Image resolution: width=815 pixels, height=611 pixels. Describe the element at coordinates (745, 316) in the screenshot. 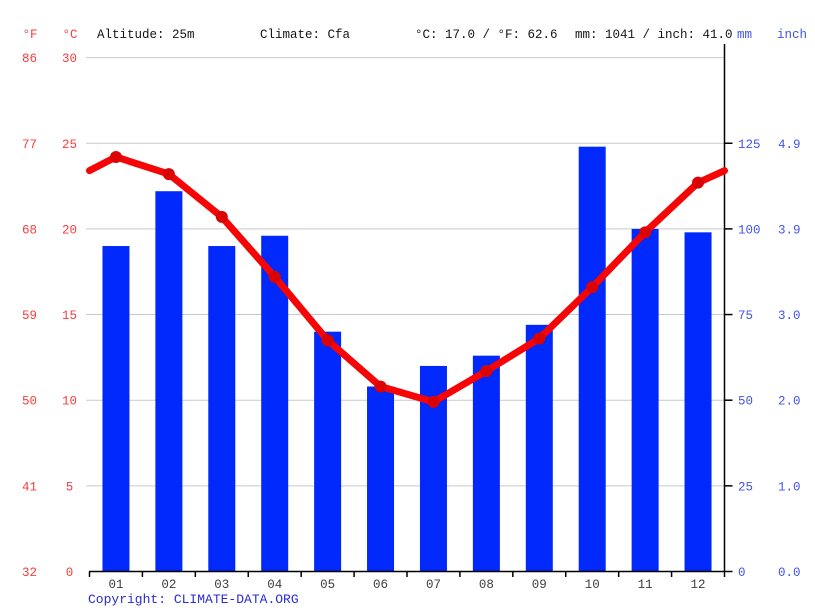

I see `millimeter-tick-label: 75` at that location.